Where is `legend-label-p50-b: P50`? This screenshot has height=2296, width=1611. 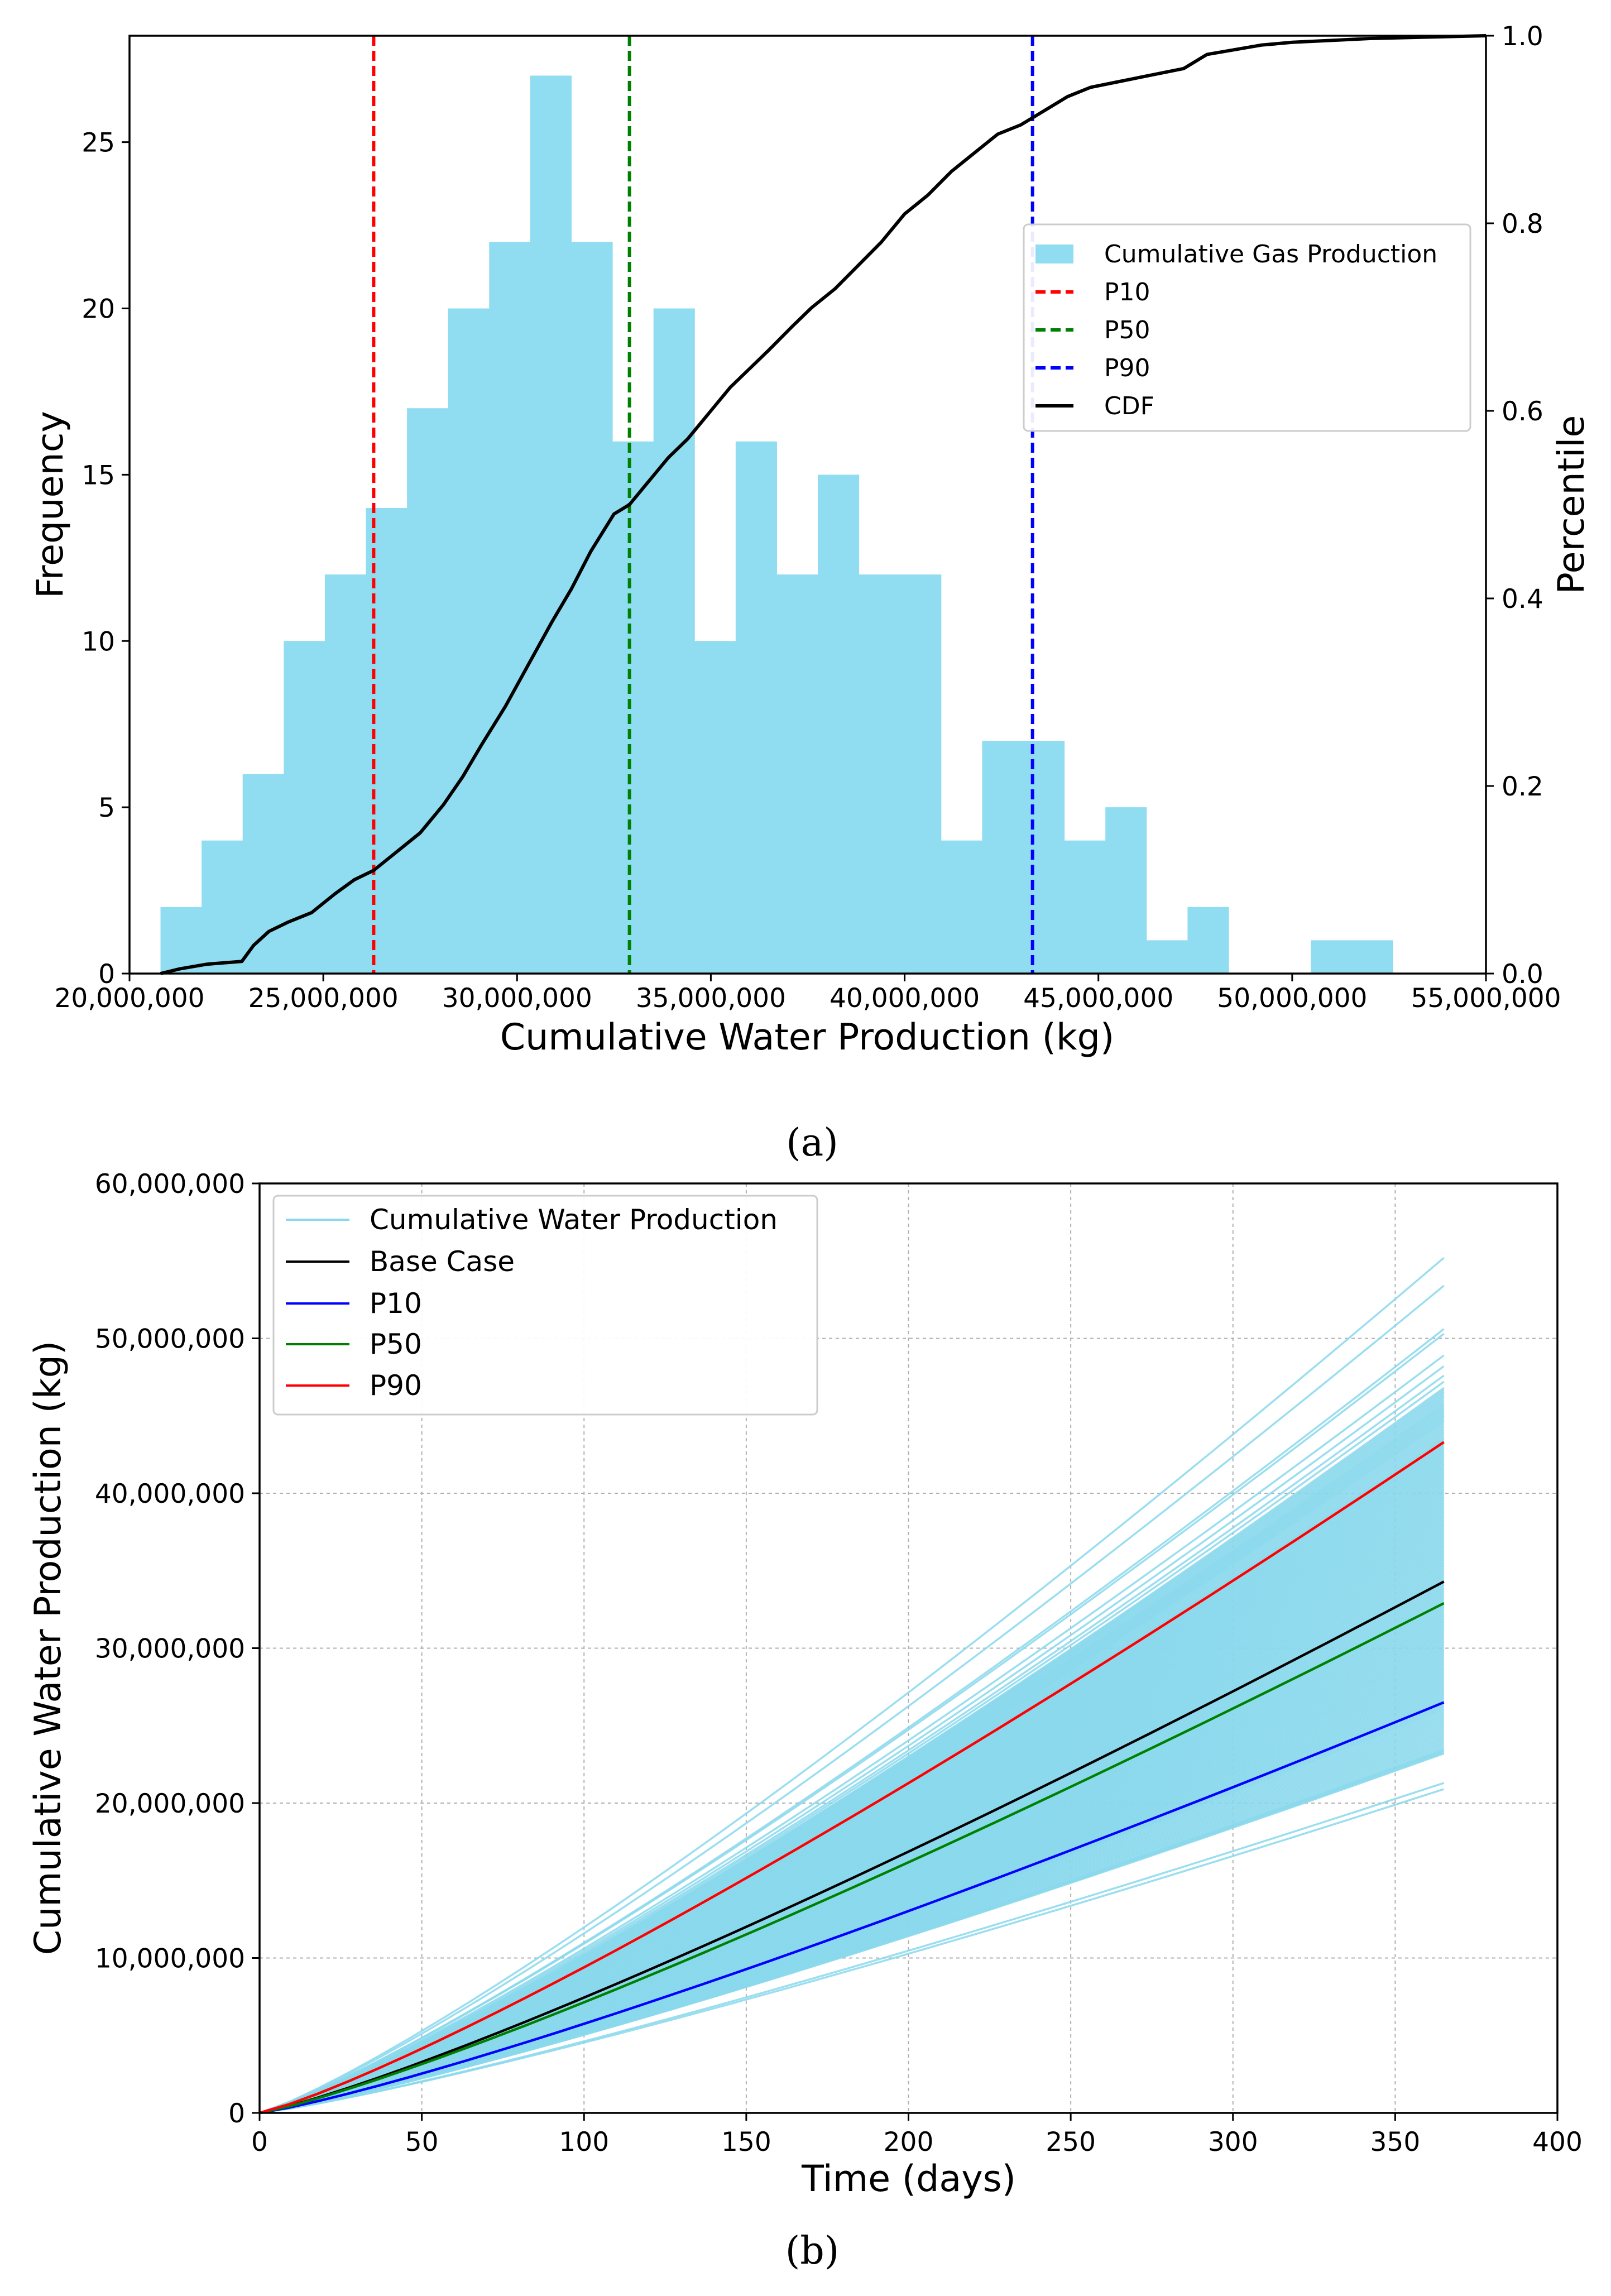 legend-label-p50-b: P50 is located at coordinates (396, 1344).